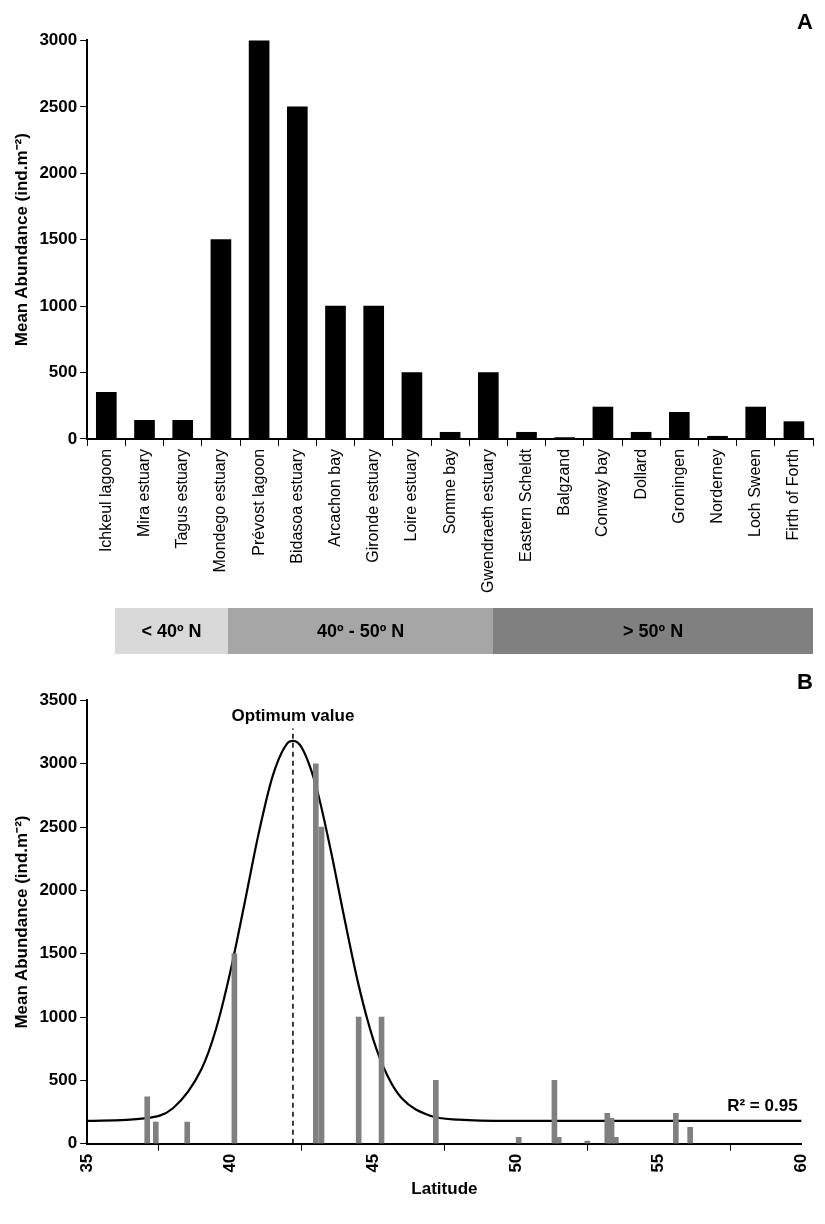  What do you see at coordinates (171, 631) in the screenshot?
I see `text: < 40º N` at bounding box center [171, 631].